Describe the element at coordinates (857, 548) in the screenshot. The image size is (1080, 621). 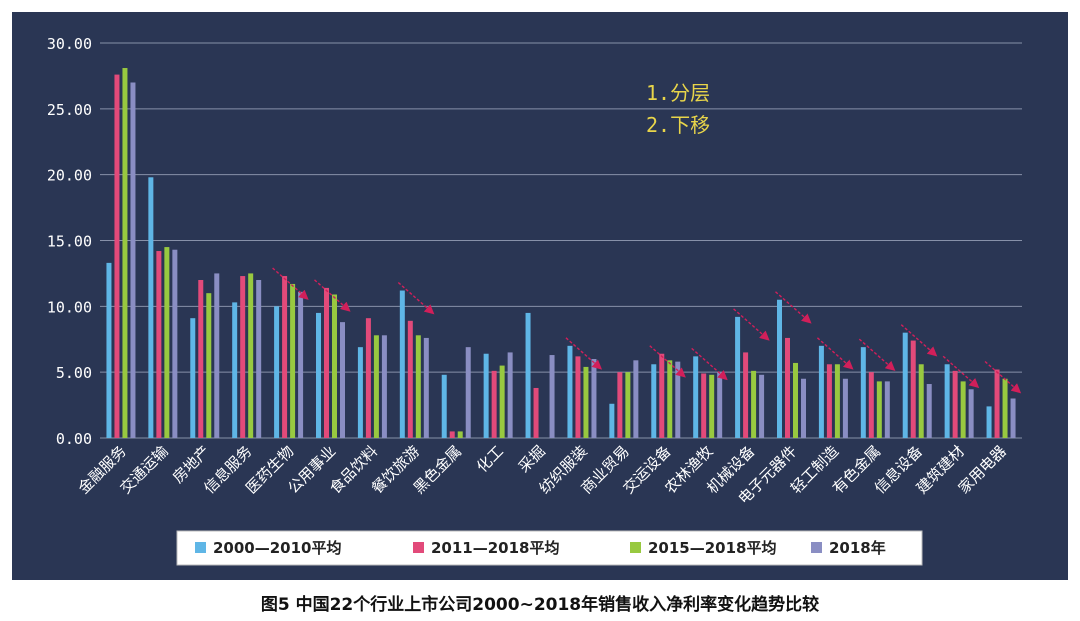
I see `legend-label: 2018年` at that location.